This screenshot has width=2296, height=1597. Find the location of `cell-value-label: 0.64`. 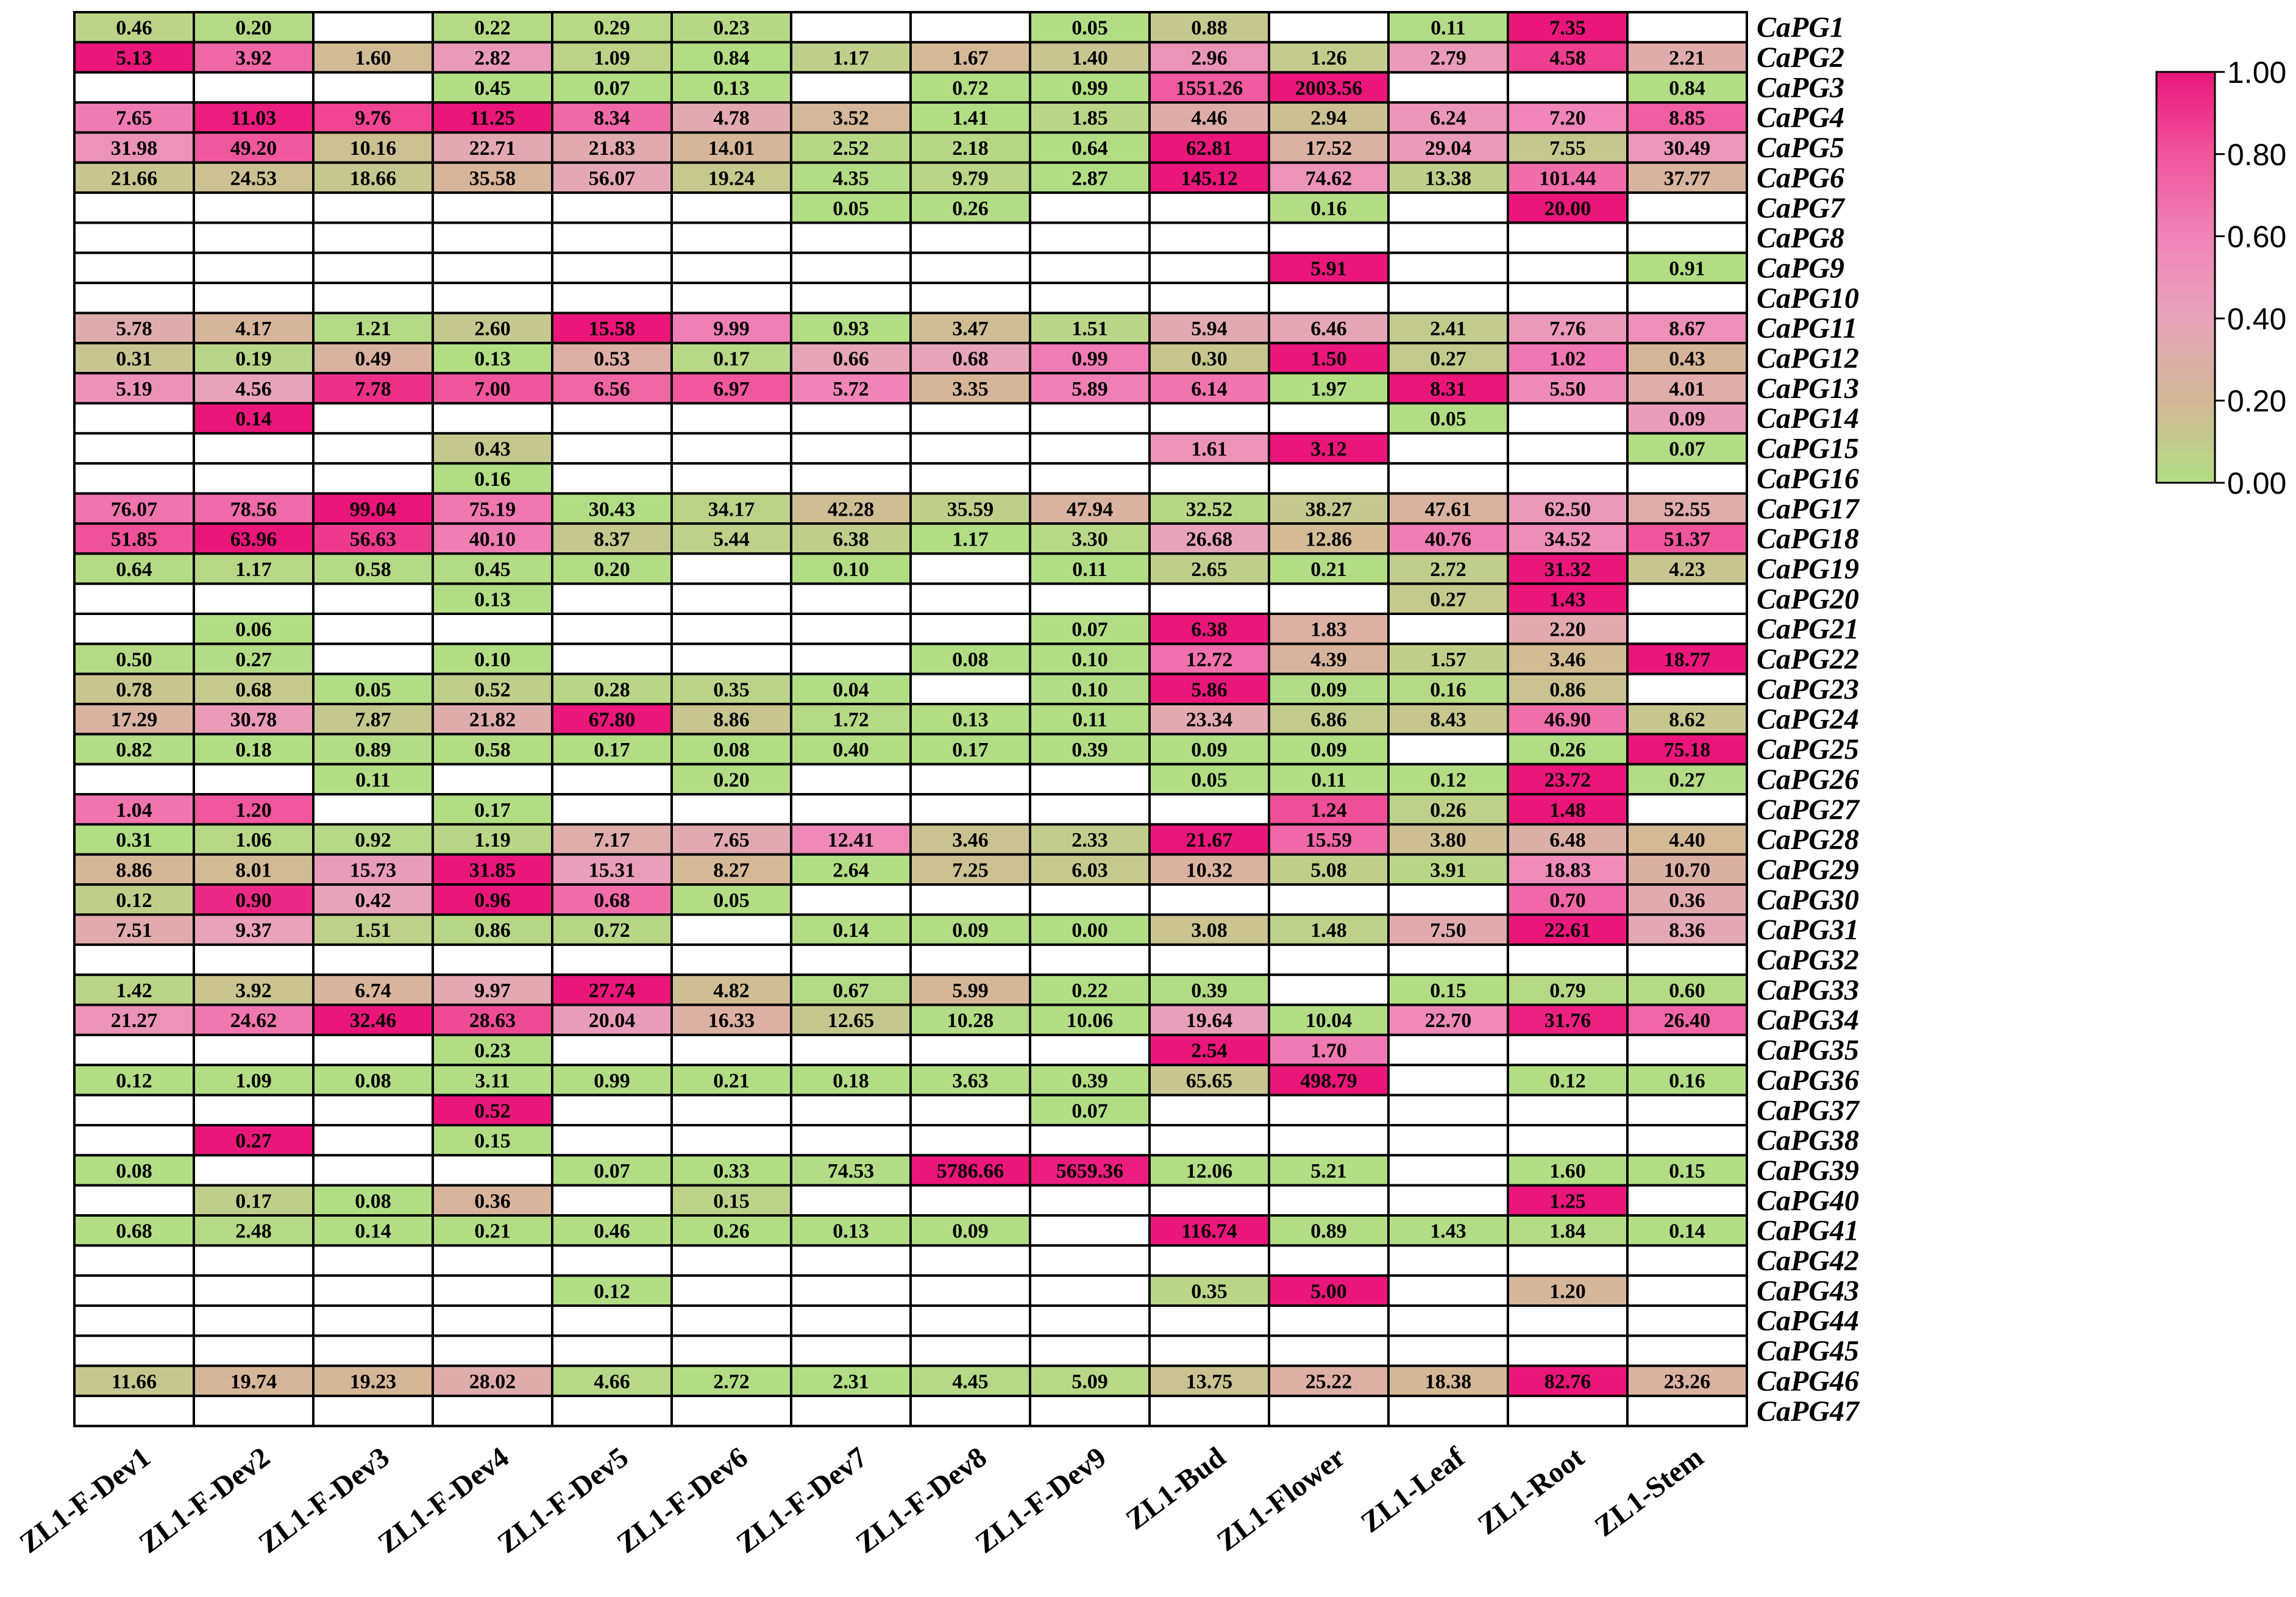

cell-value-label: 0.64 is located at coordinates (1090, 148).